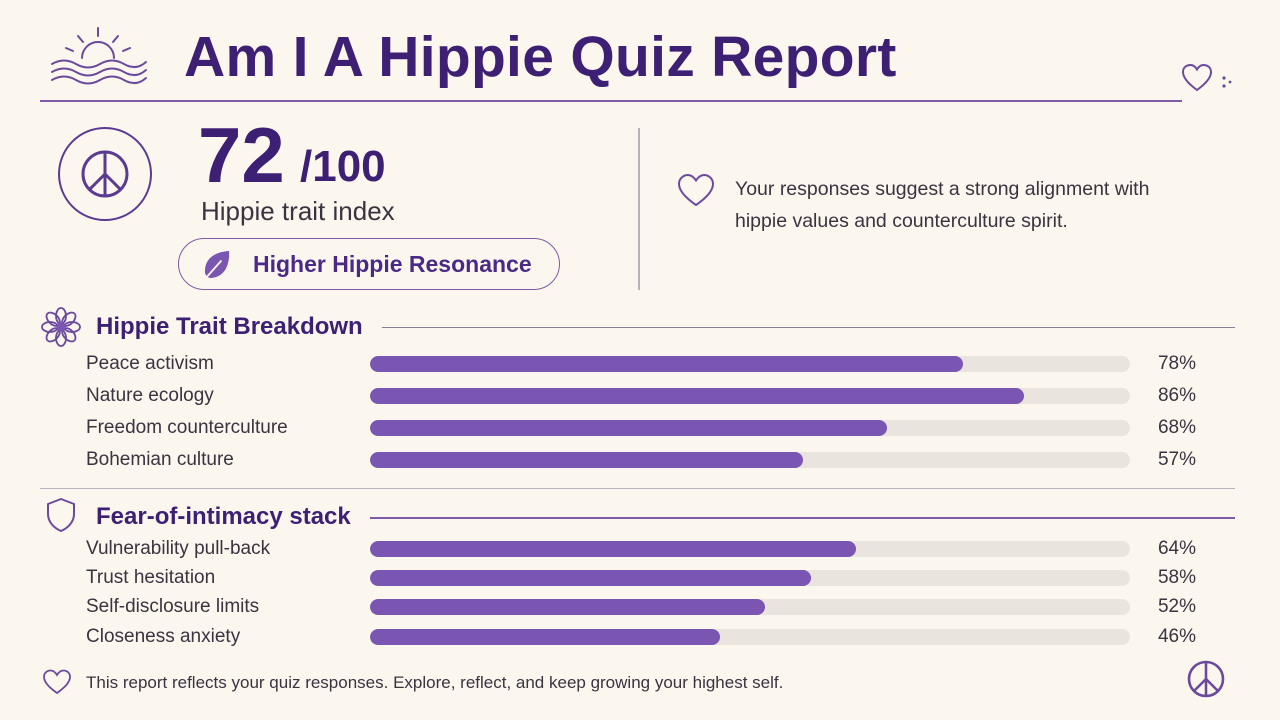  Describe the element at coordinates (160, 459) in the screenshot. I see `trait-label: Bohemian culture` at that location.